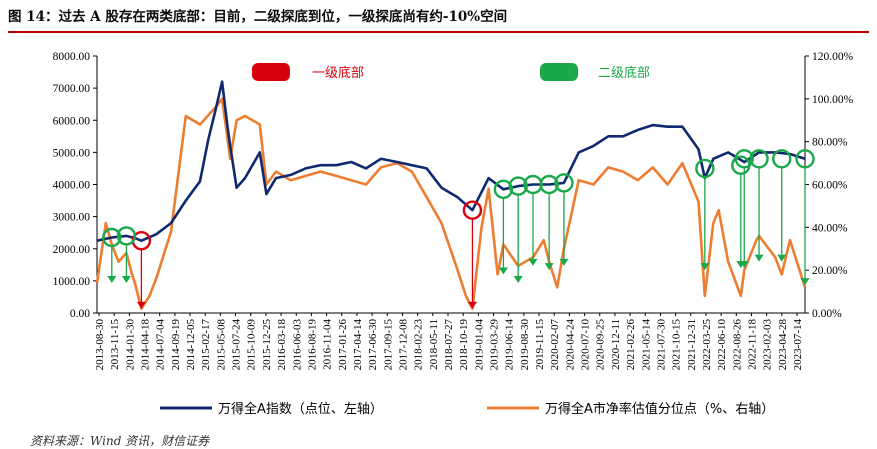 This screenshot has width=877, height=449. I want to click on x-tick-label: 2019-11-15, so click(540, 344).